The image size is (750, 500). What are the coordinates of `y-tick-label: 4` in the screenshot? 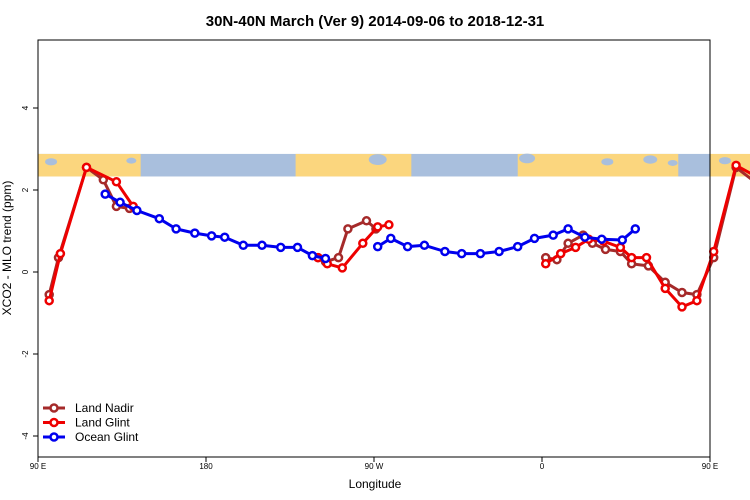 It's located at (25, 107).